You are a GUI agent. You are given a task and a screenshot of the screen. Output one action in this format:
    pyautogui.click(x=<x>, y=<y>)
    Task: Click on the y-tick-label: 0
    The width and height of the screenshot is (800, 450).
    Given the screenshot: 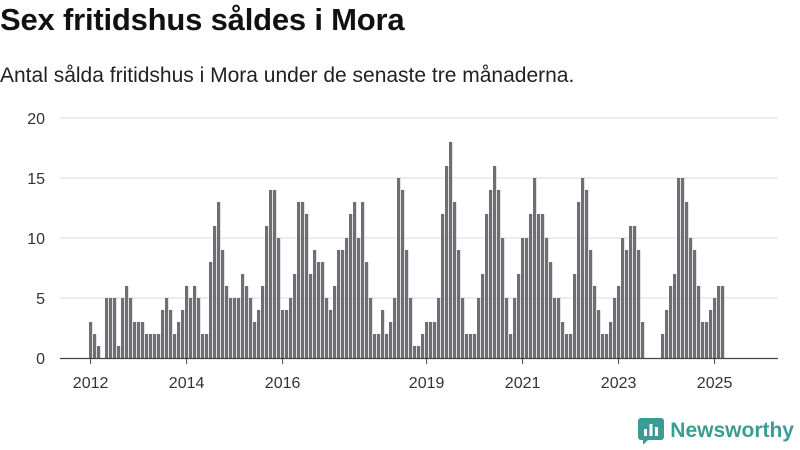 What is the action you would take?
    pyautogui.click(x=40, y=359)
    